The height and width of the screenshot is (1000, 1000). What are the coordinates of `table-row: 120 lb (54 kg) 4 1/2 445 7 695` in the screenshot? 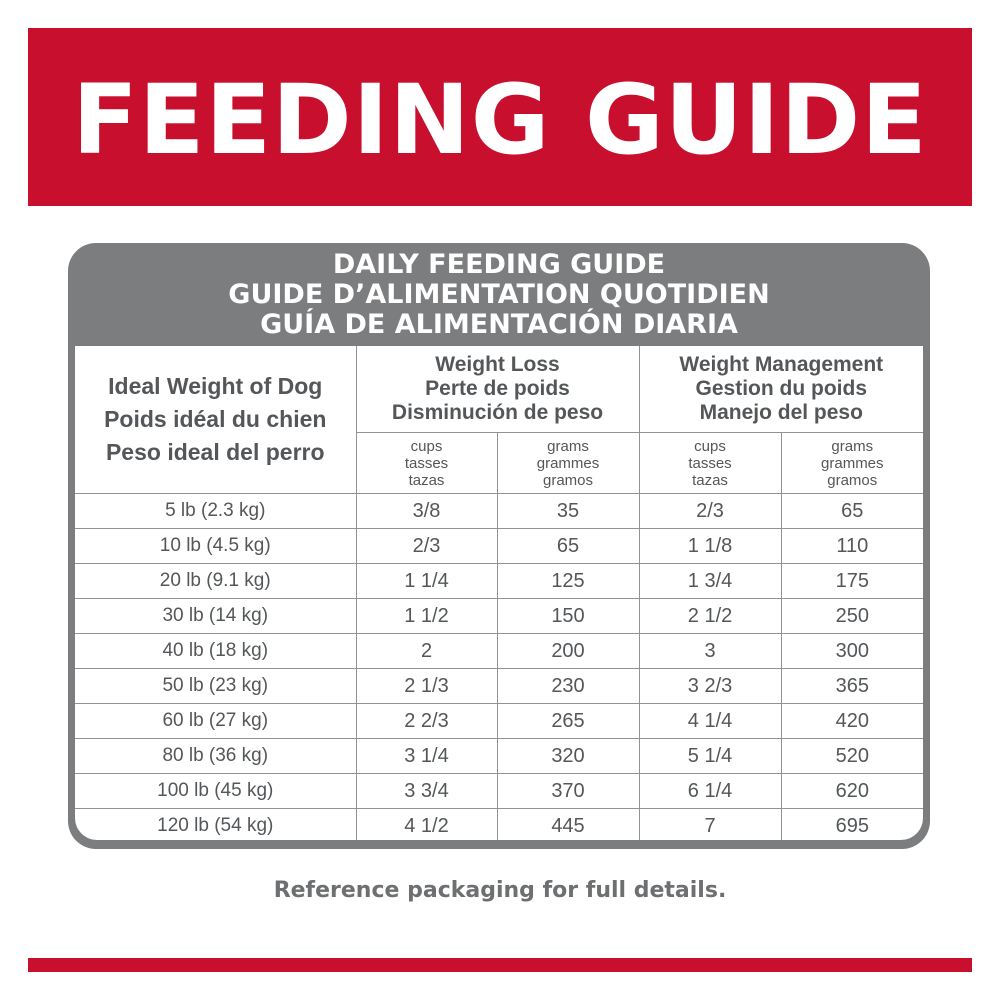 It's located at (499, 824).